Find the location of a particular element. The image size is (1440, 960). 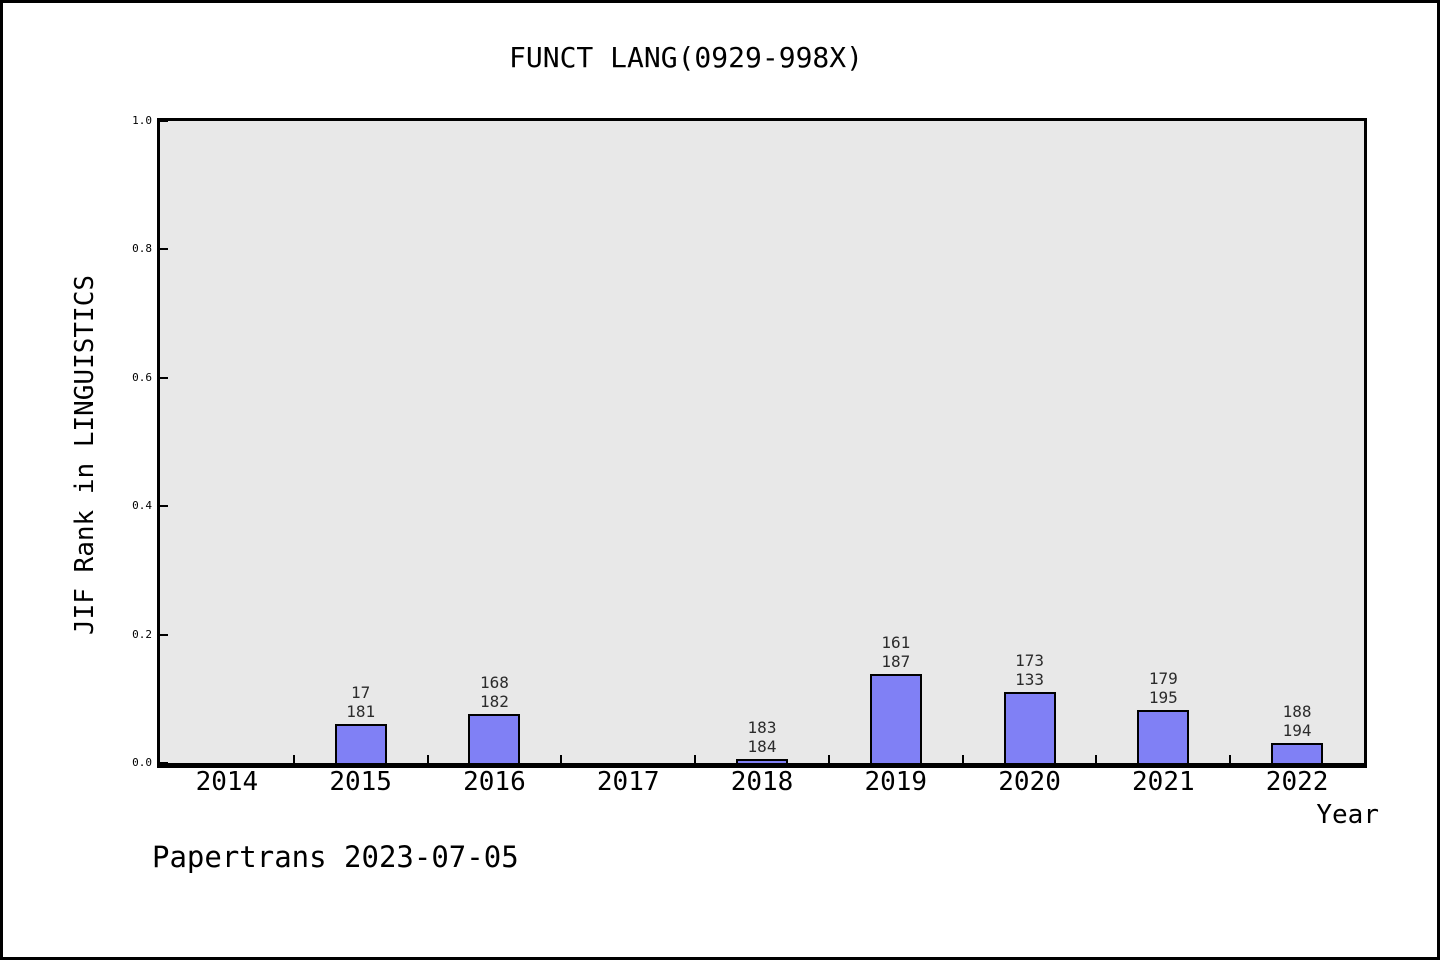

bar-label: 168 182 is located at coordinates (494, 692).